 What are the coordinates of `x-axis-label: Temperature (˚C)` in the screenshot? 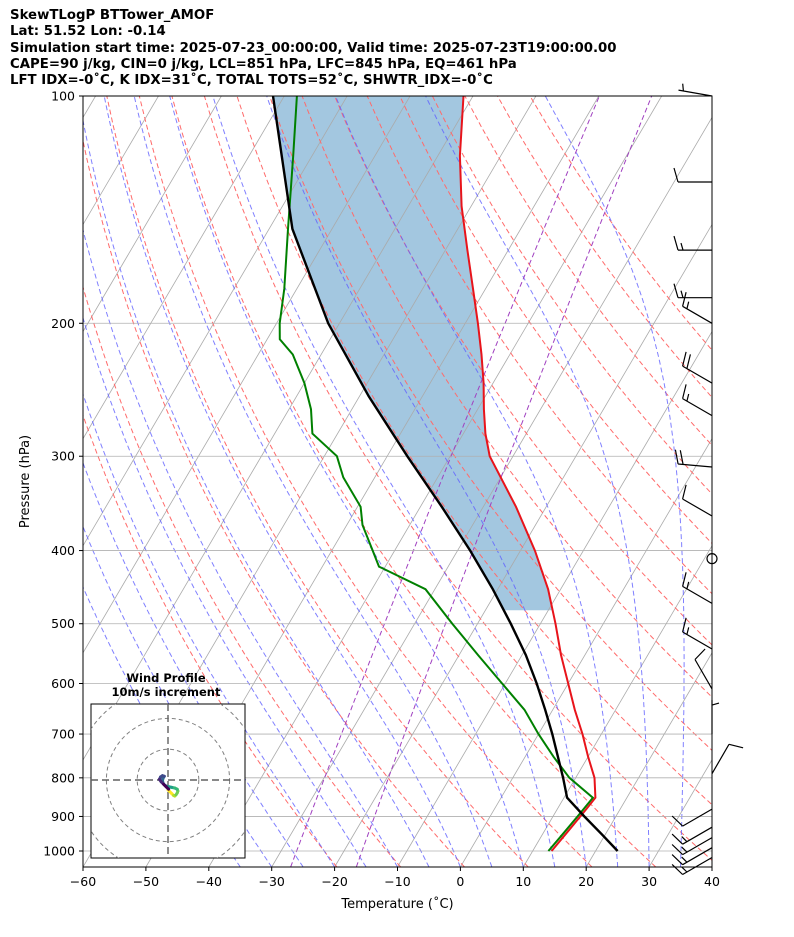 It's located at (396, 904).